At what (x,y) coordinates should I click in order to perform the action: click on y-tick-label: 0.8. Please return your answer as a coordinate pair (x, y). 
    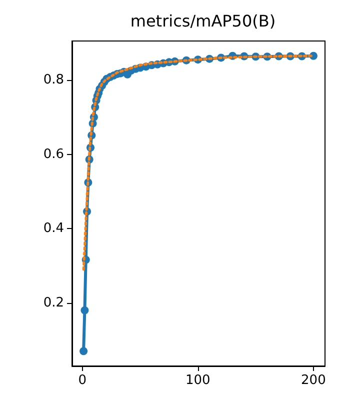
    Looking at the image, I should click on (53, 80).